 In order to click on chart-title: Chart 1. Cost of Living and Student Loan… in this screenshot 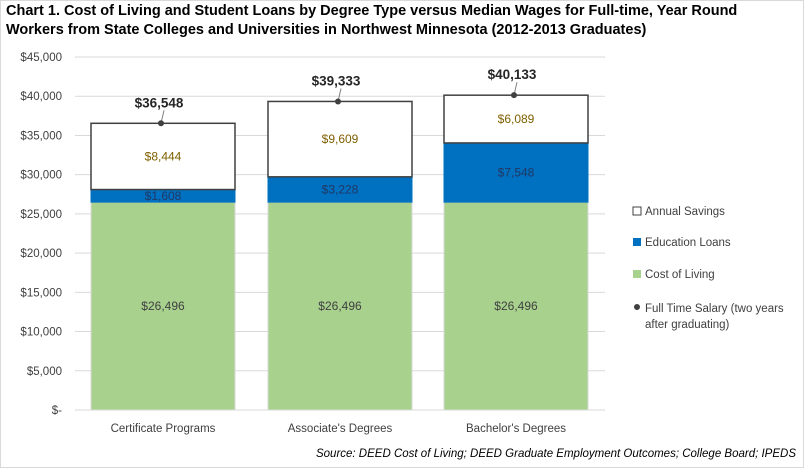, I will do `click(372, 20)`.